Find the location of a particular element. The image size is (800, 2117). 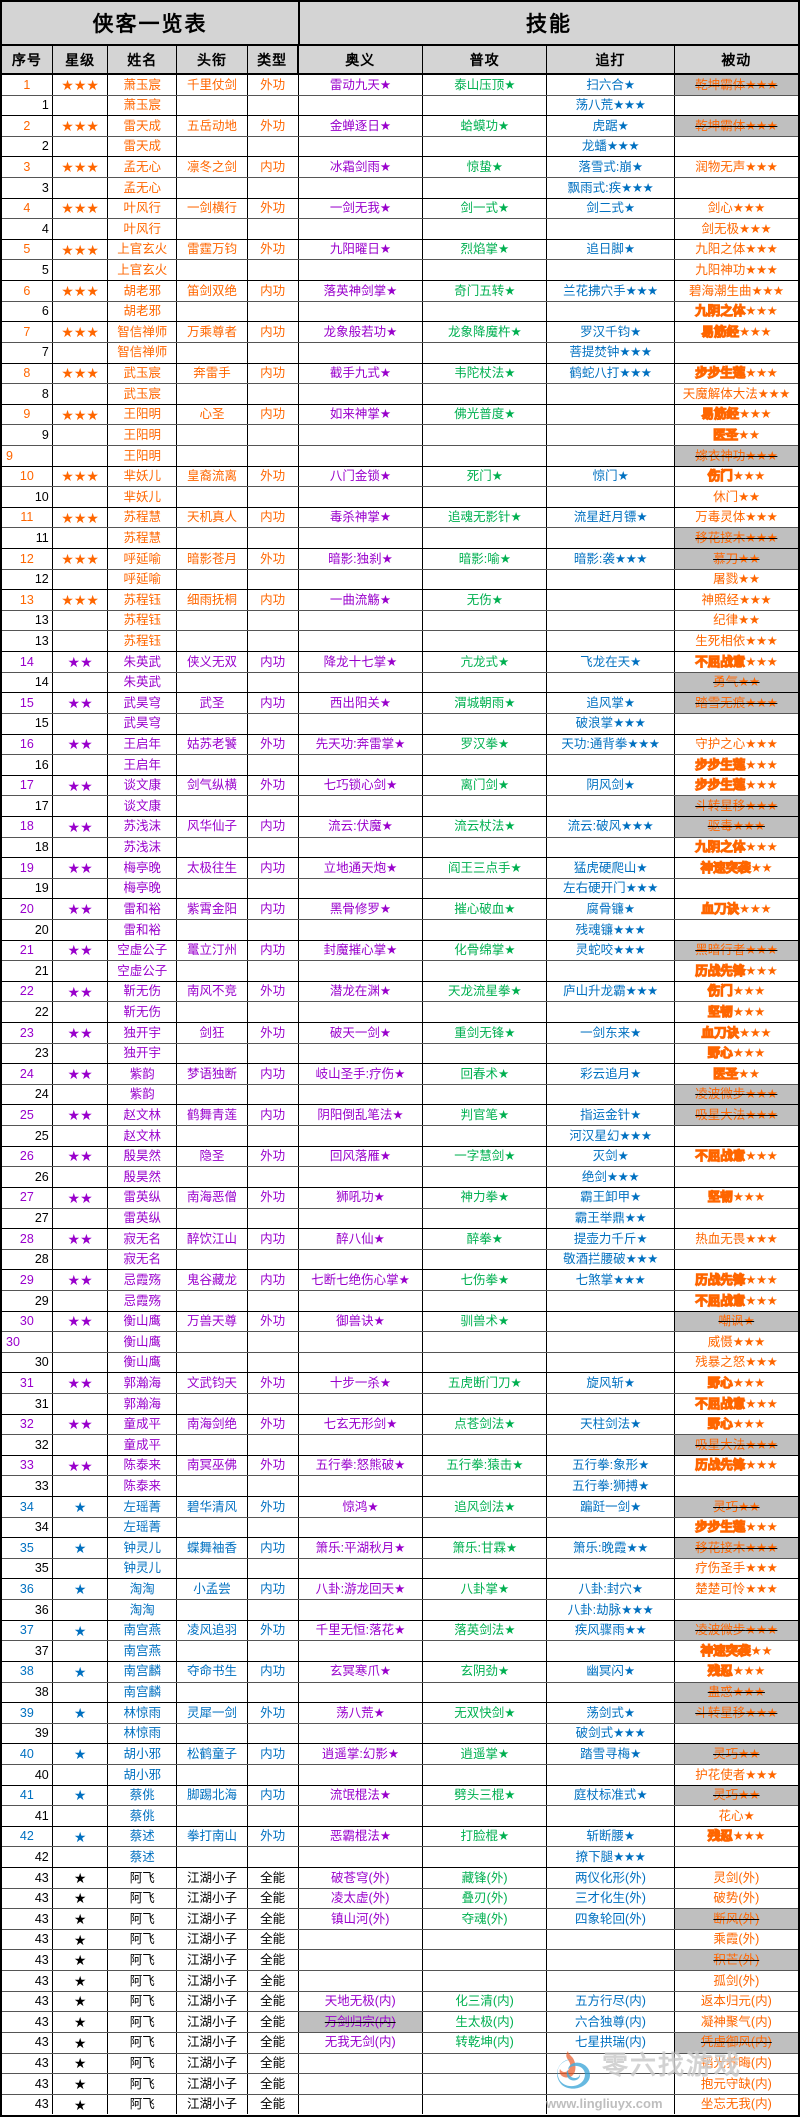

skill-cell-chase: 追日脚★ is located at coordinates (611, 249).